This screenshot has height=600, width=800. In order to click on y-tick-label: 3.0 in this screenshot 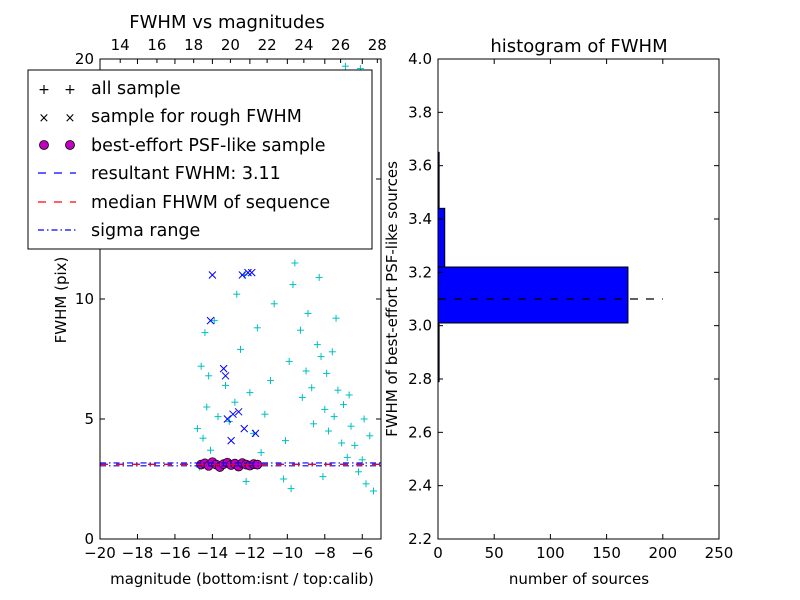, I will do `click(420, 326)`.